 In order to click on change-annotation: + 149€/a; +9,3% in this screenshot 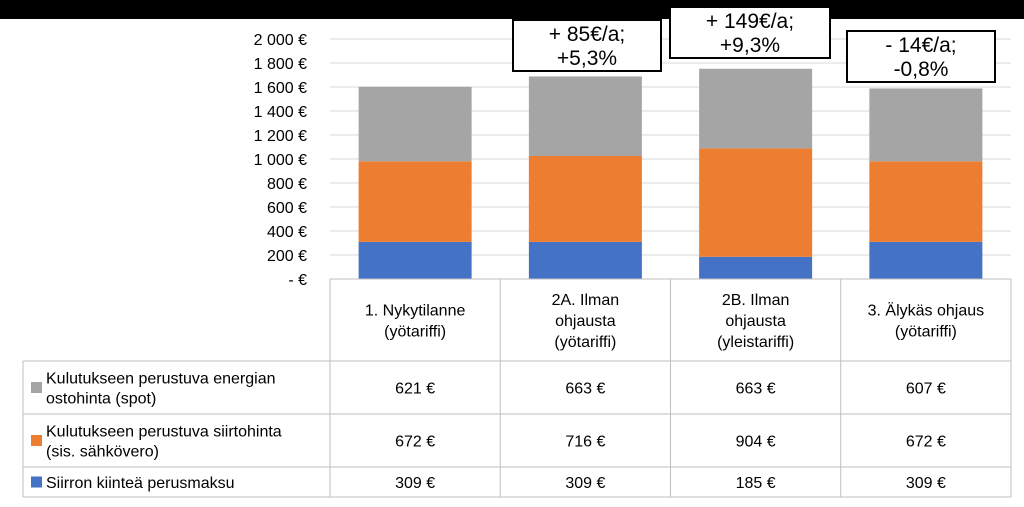, I will do `click(750, 32)`.